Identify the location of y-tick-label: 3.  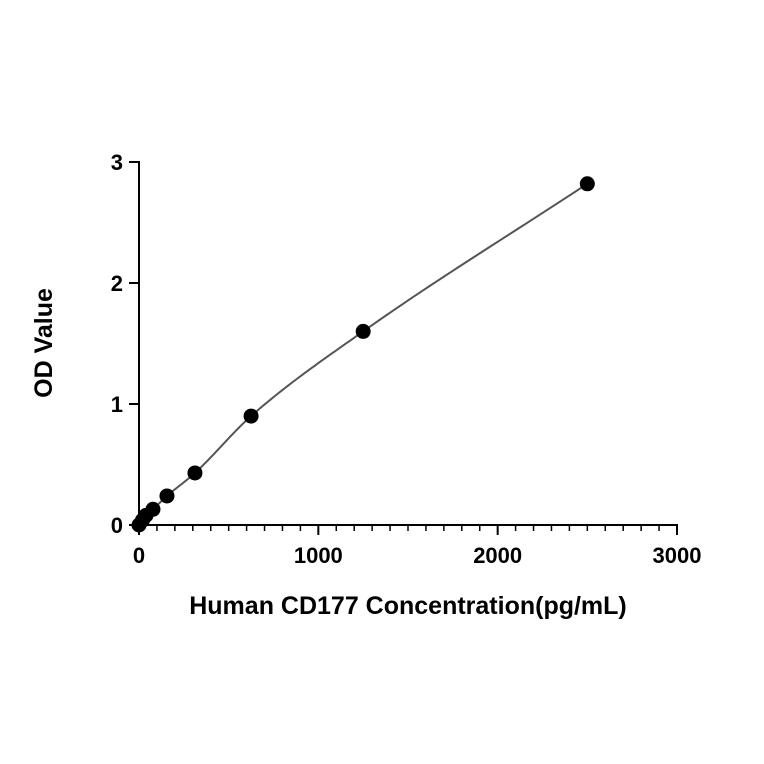
(117, 162).